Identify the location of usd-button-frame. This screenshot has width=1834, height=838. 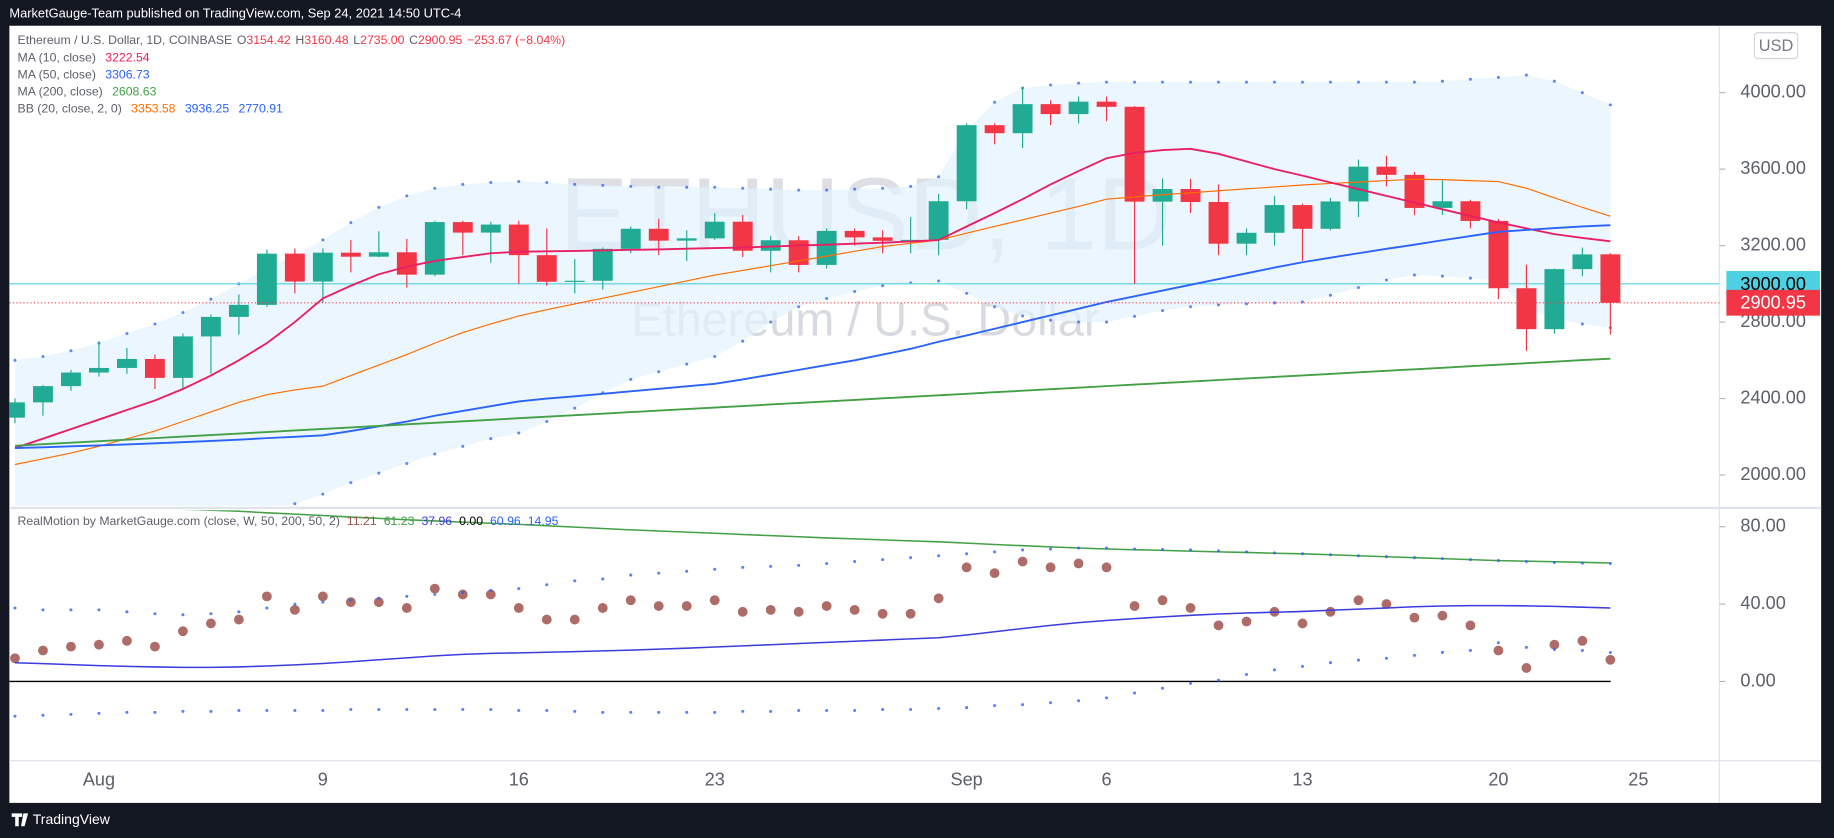
(1776, 46).